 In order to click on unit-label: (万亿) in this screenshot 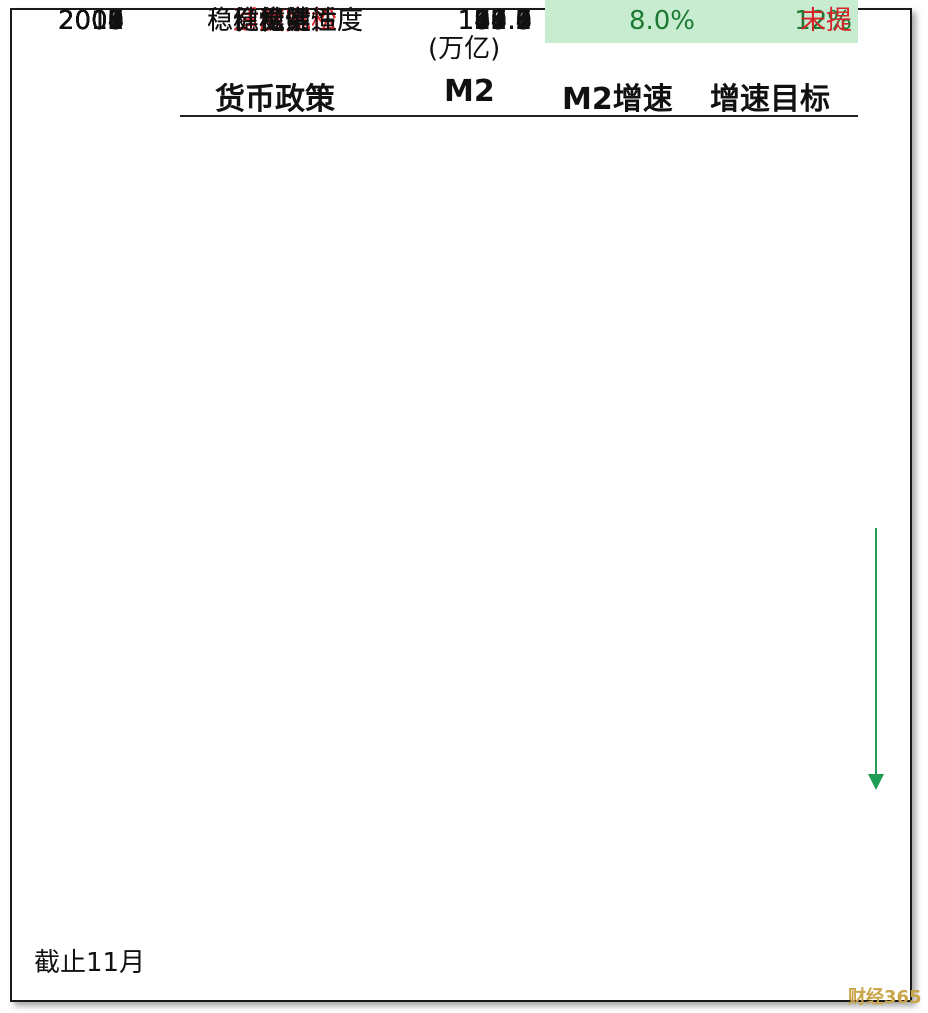, I will do `click(464, 49)`.